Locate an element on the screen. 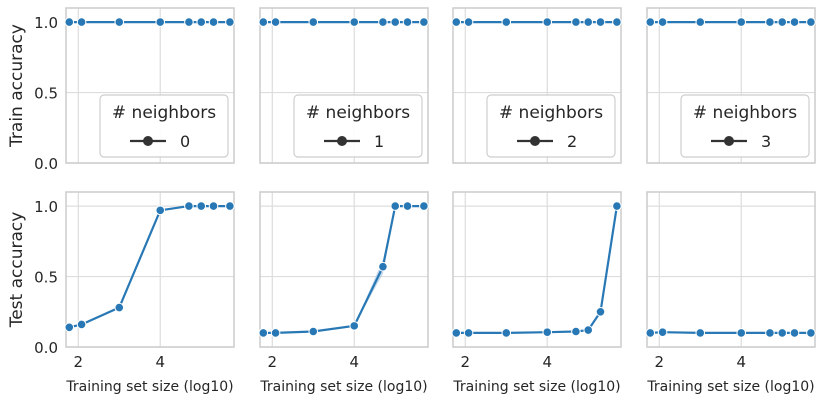  panel-1-2: 2 4 Training set size (log10) is located at coordinates (536, 293).